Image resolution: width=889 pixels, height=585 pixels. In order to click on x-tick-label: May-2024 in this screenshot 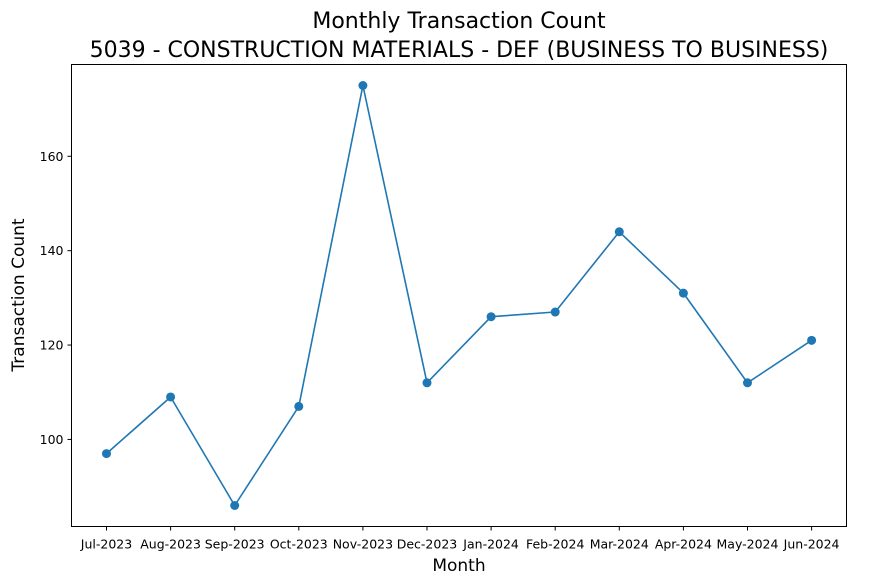, I will do `click(748, 544)`.